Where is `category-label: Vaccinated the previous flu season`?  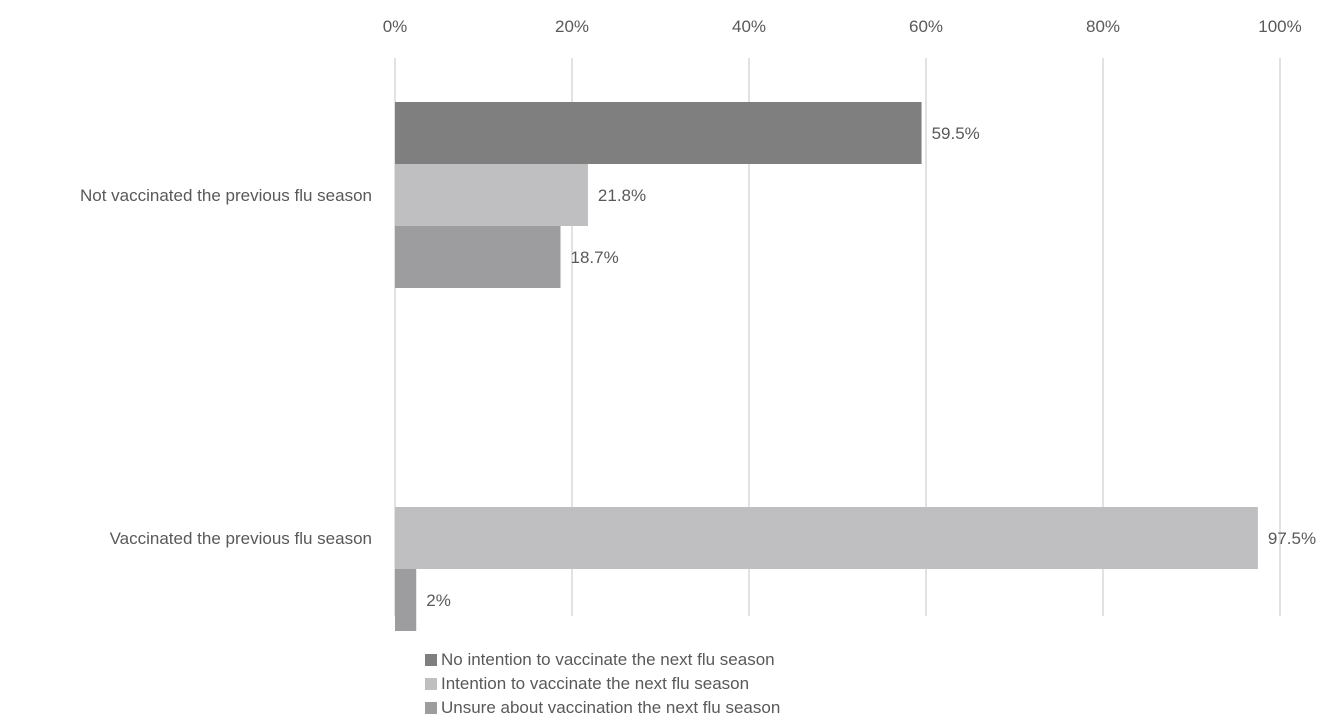 category-label: Vaccinated the previous flu season is located at coordinates (241, 538).